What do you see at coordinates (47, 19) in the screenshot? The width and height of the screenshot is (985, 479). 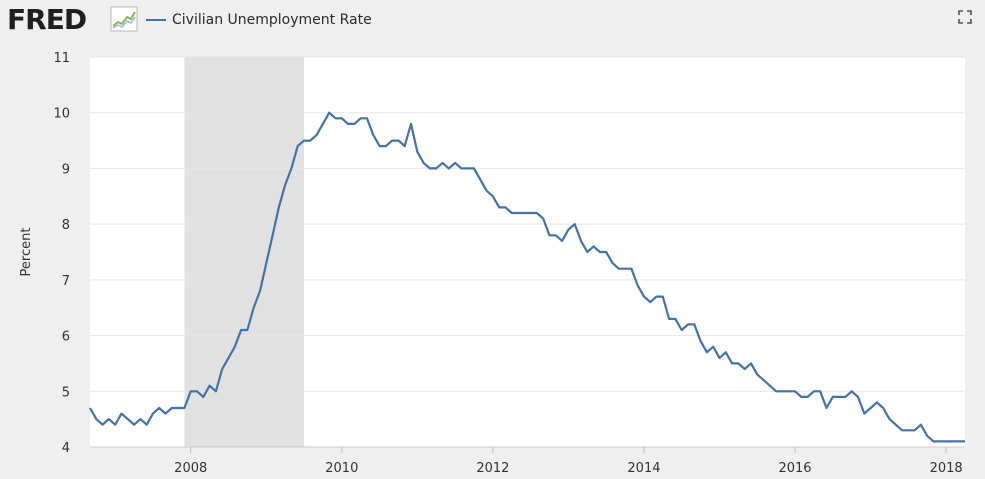 I see `fred-logo: FRED` at bounding box center [47, 19].